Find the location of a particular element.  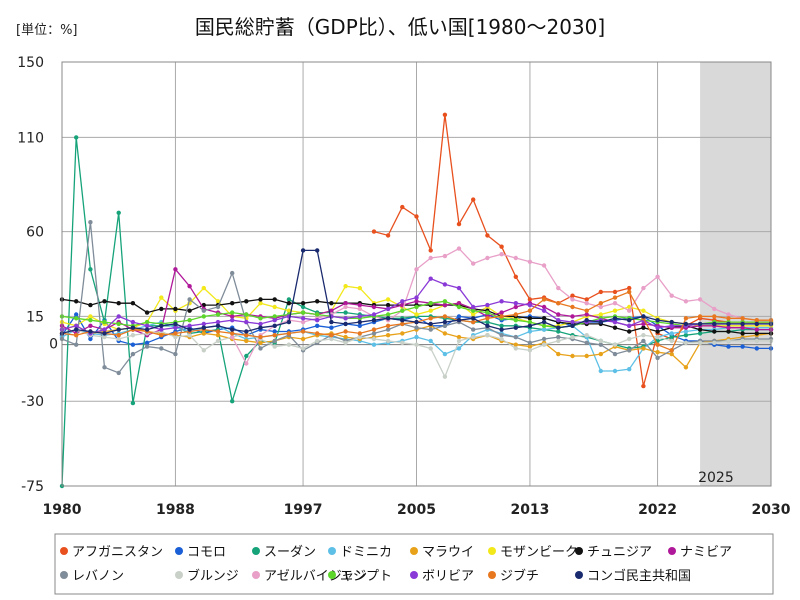

legend-item: ブルンジ is located at coordinates (207, 576).